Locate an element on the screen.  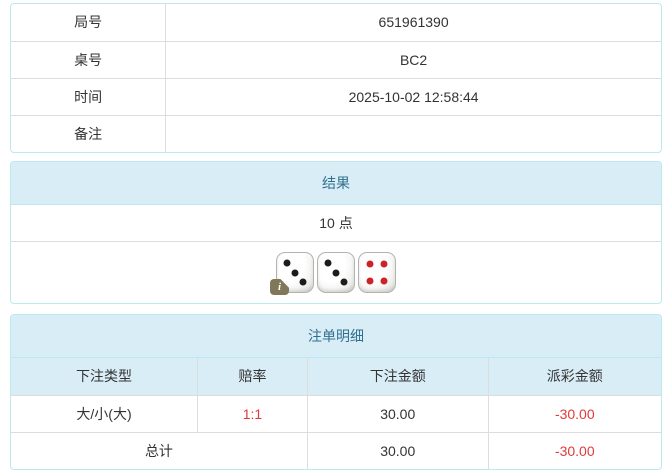
total-bet-amount: 30.00 is located at coordinates (397, 450).